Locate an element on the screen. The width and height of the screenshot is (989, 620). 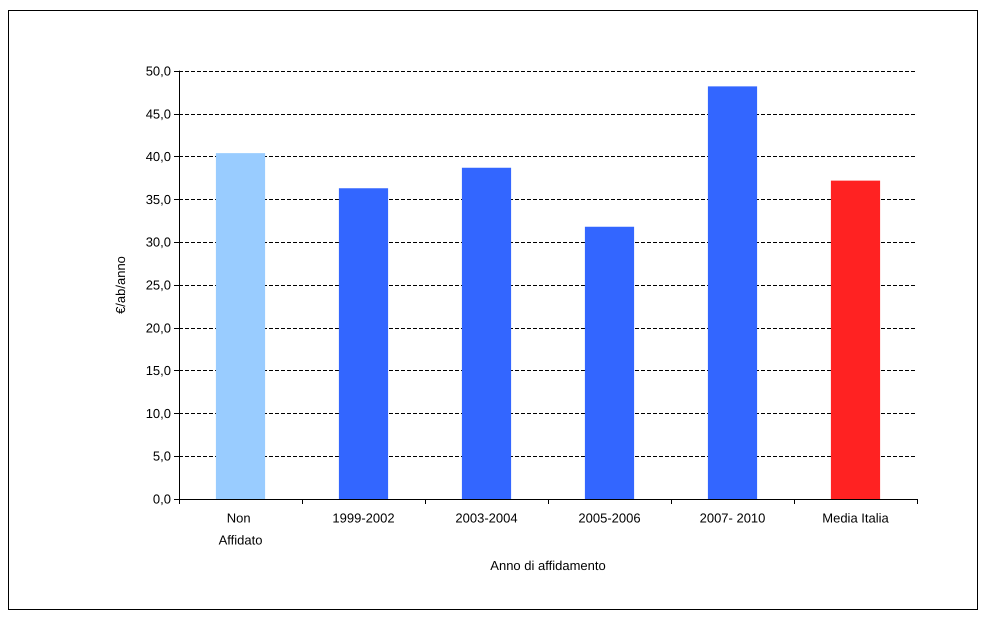
y-tick-label: 50,0 is located at coordinates (158, 71).